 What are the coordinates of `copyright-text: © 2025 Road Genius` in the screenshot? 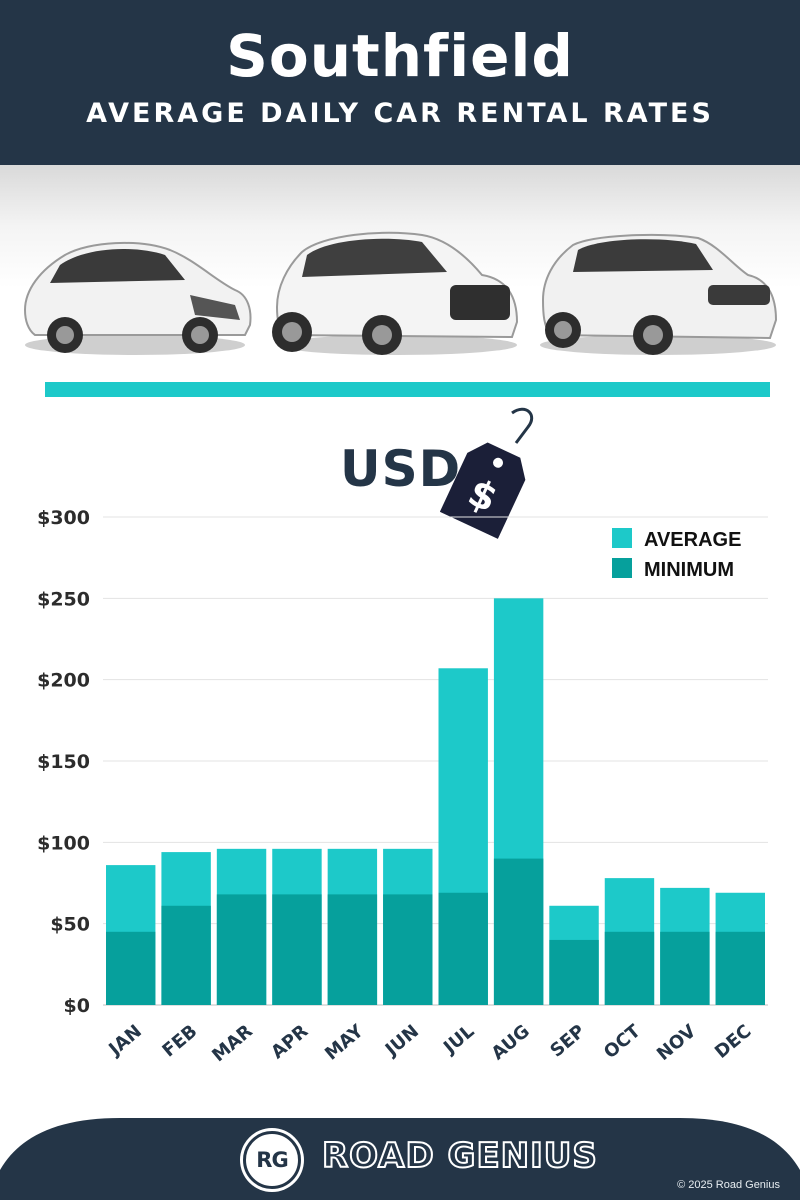 It's located at (728, 1185).